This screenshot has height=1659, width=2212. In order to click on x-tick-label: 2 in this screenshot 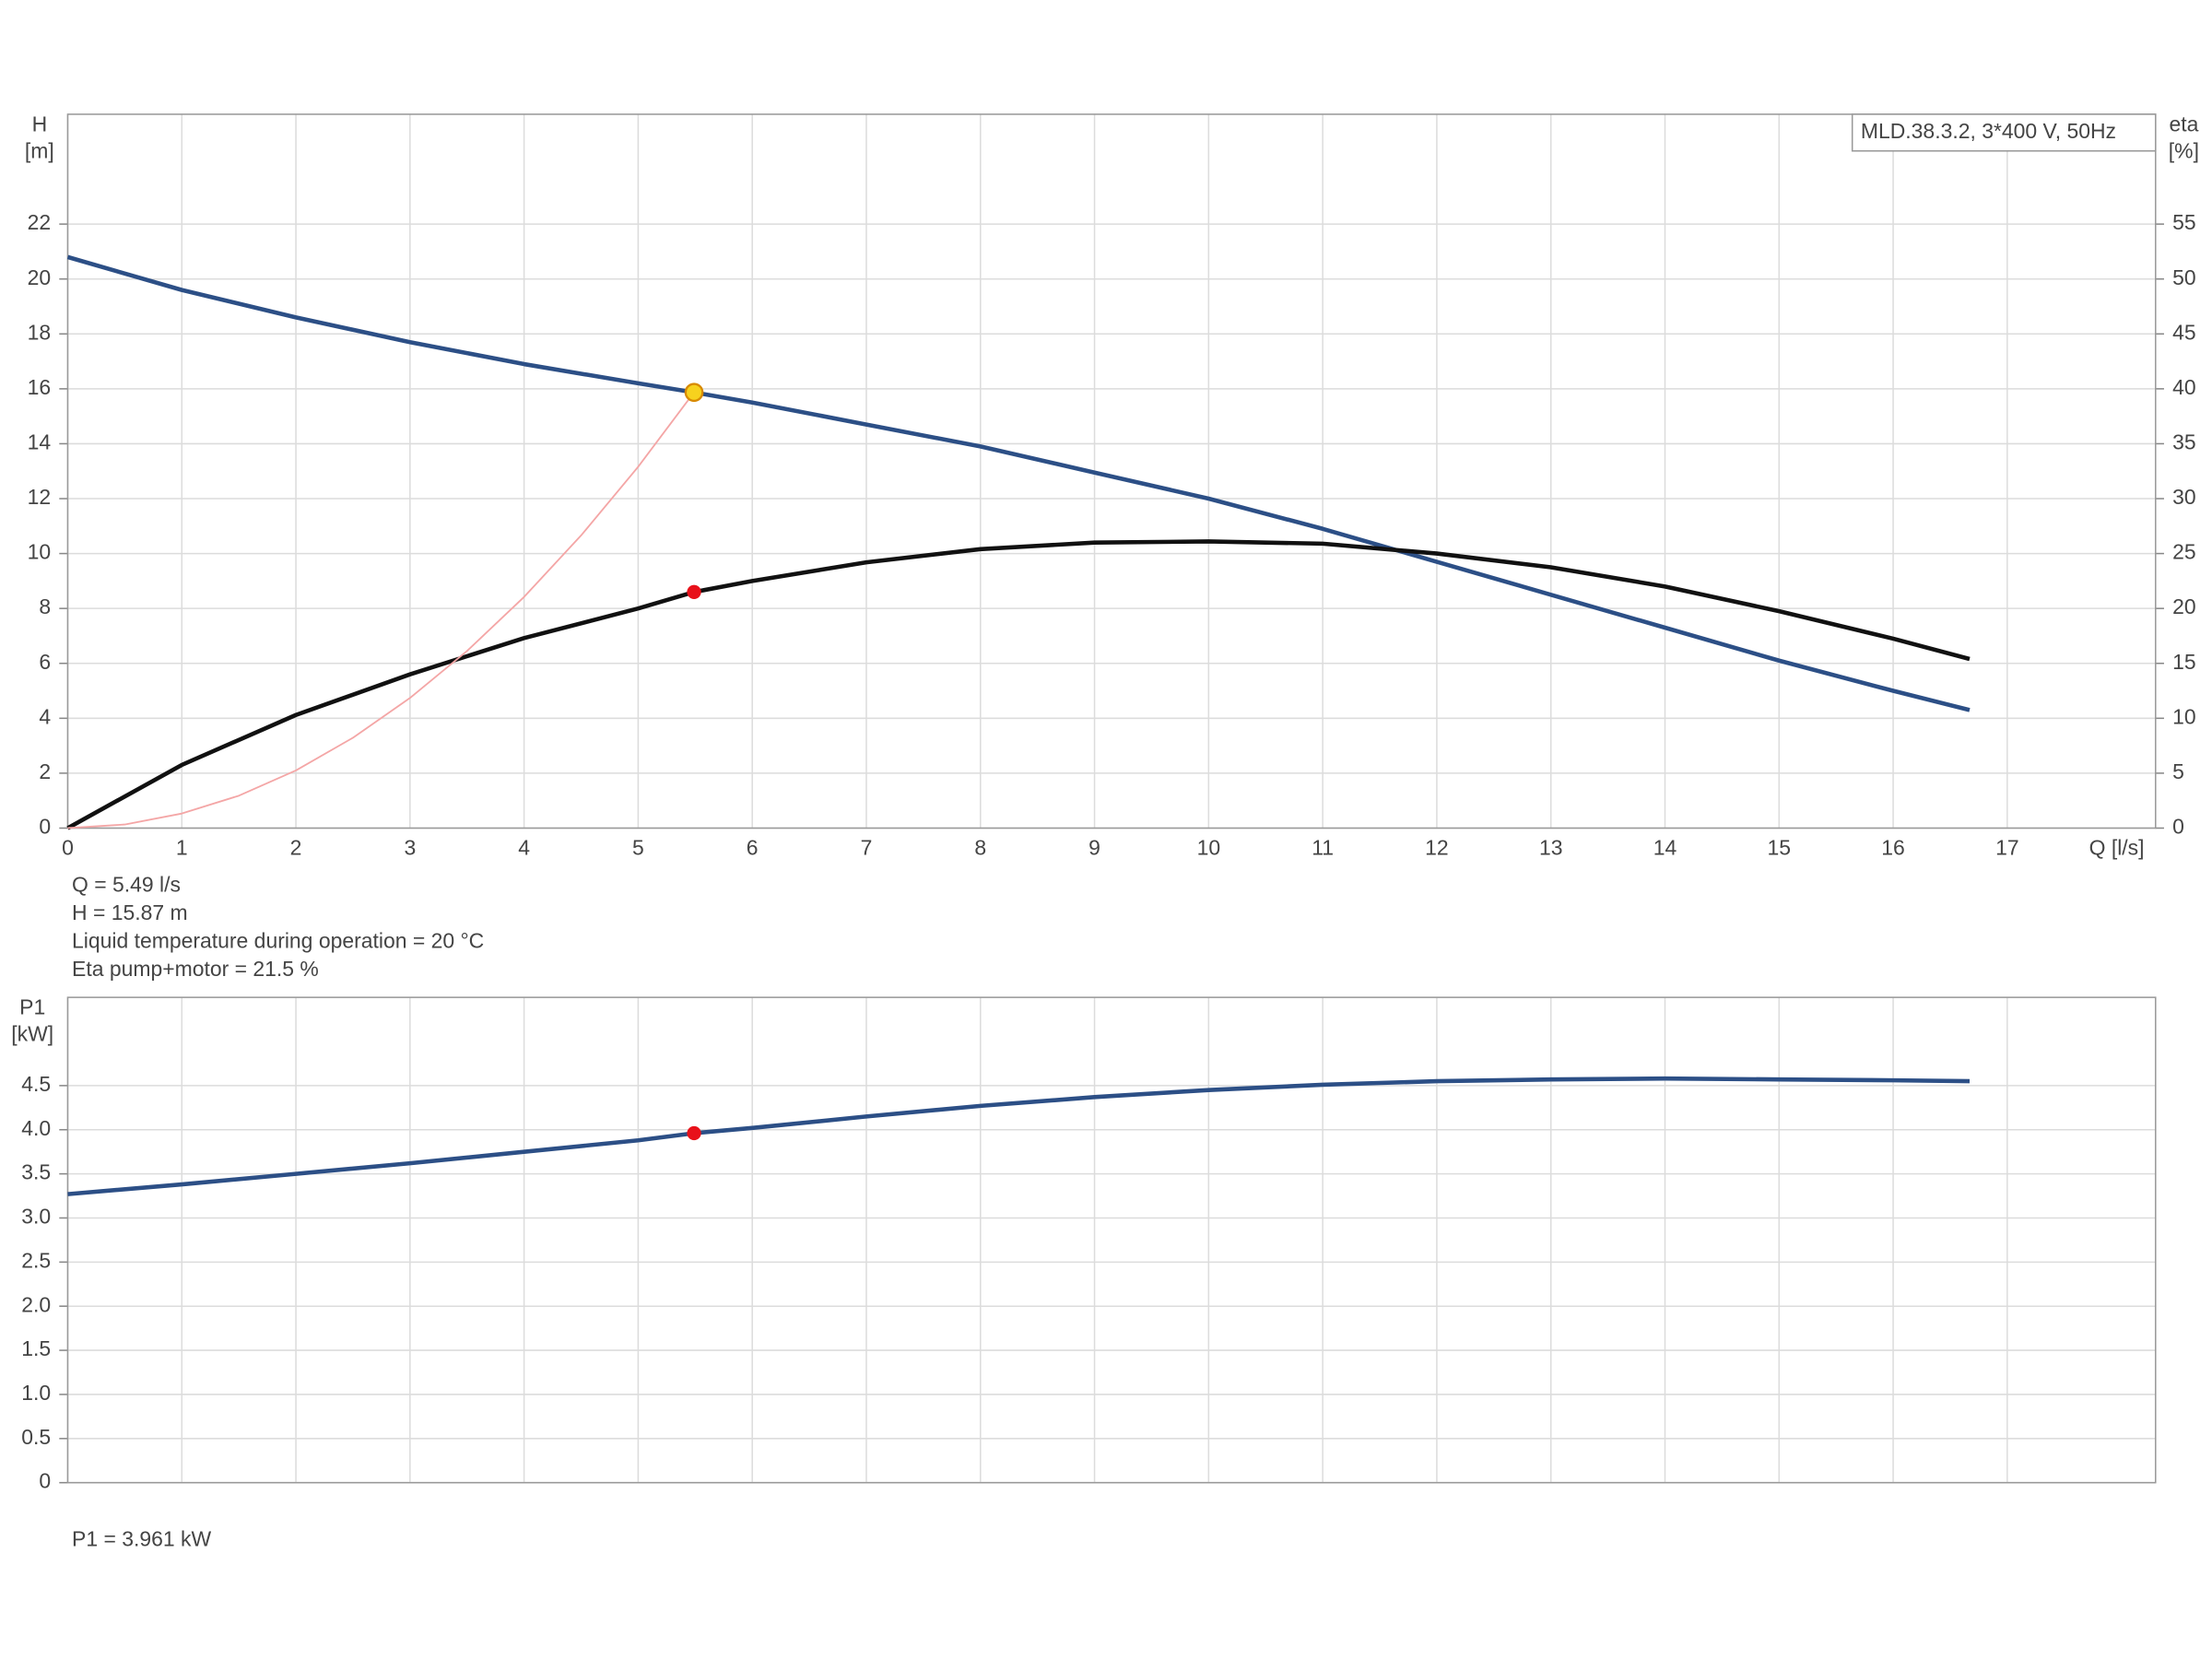, I will do `click(296, 847)`.